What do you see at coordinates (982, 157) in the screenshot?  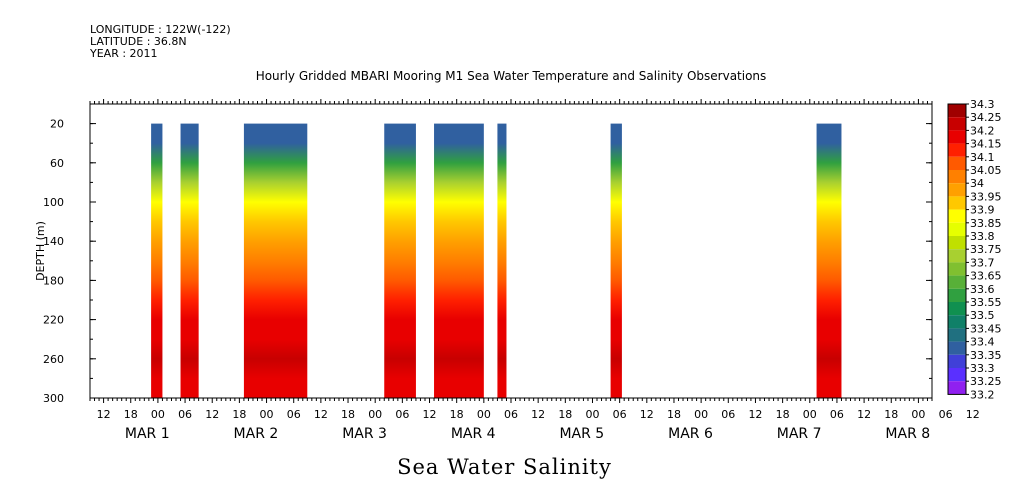 I see `colorbar-label: 34.1` at bounding box center [982, 157].